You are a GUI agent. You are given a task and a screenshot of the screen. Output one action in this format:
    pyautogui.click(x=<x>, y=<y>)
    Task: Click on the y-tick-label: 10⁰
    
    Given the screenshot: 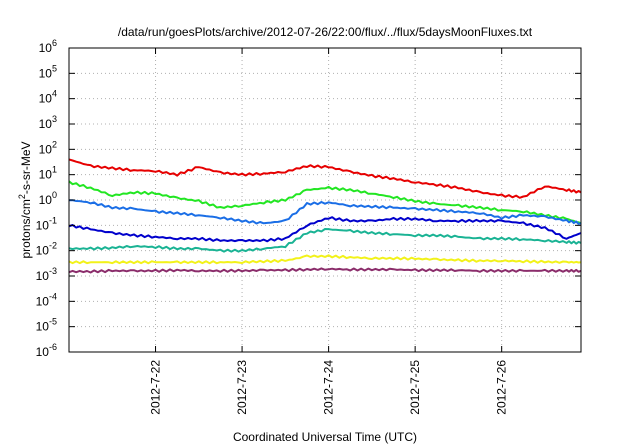 What is the action you would take?
    pyautogui.click(x=48, y=198)
    